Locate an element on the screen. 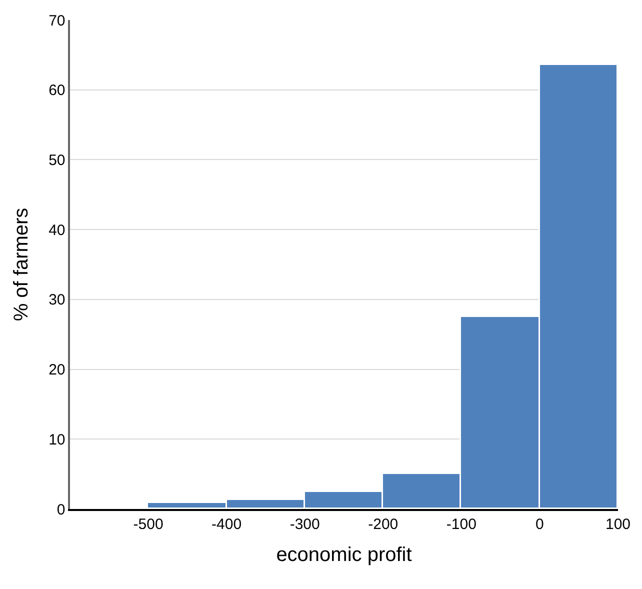 The width and height of the screenshot is (642, 589). y-tick-label: 70 is located at coordinates (57, 21).